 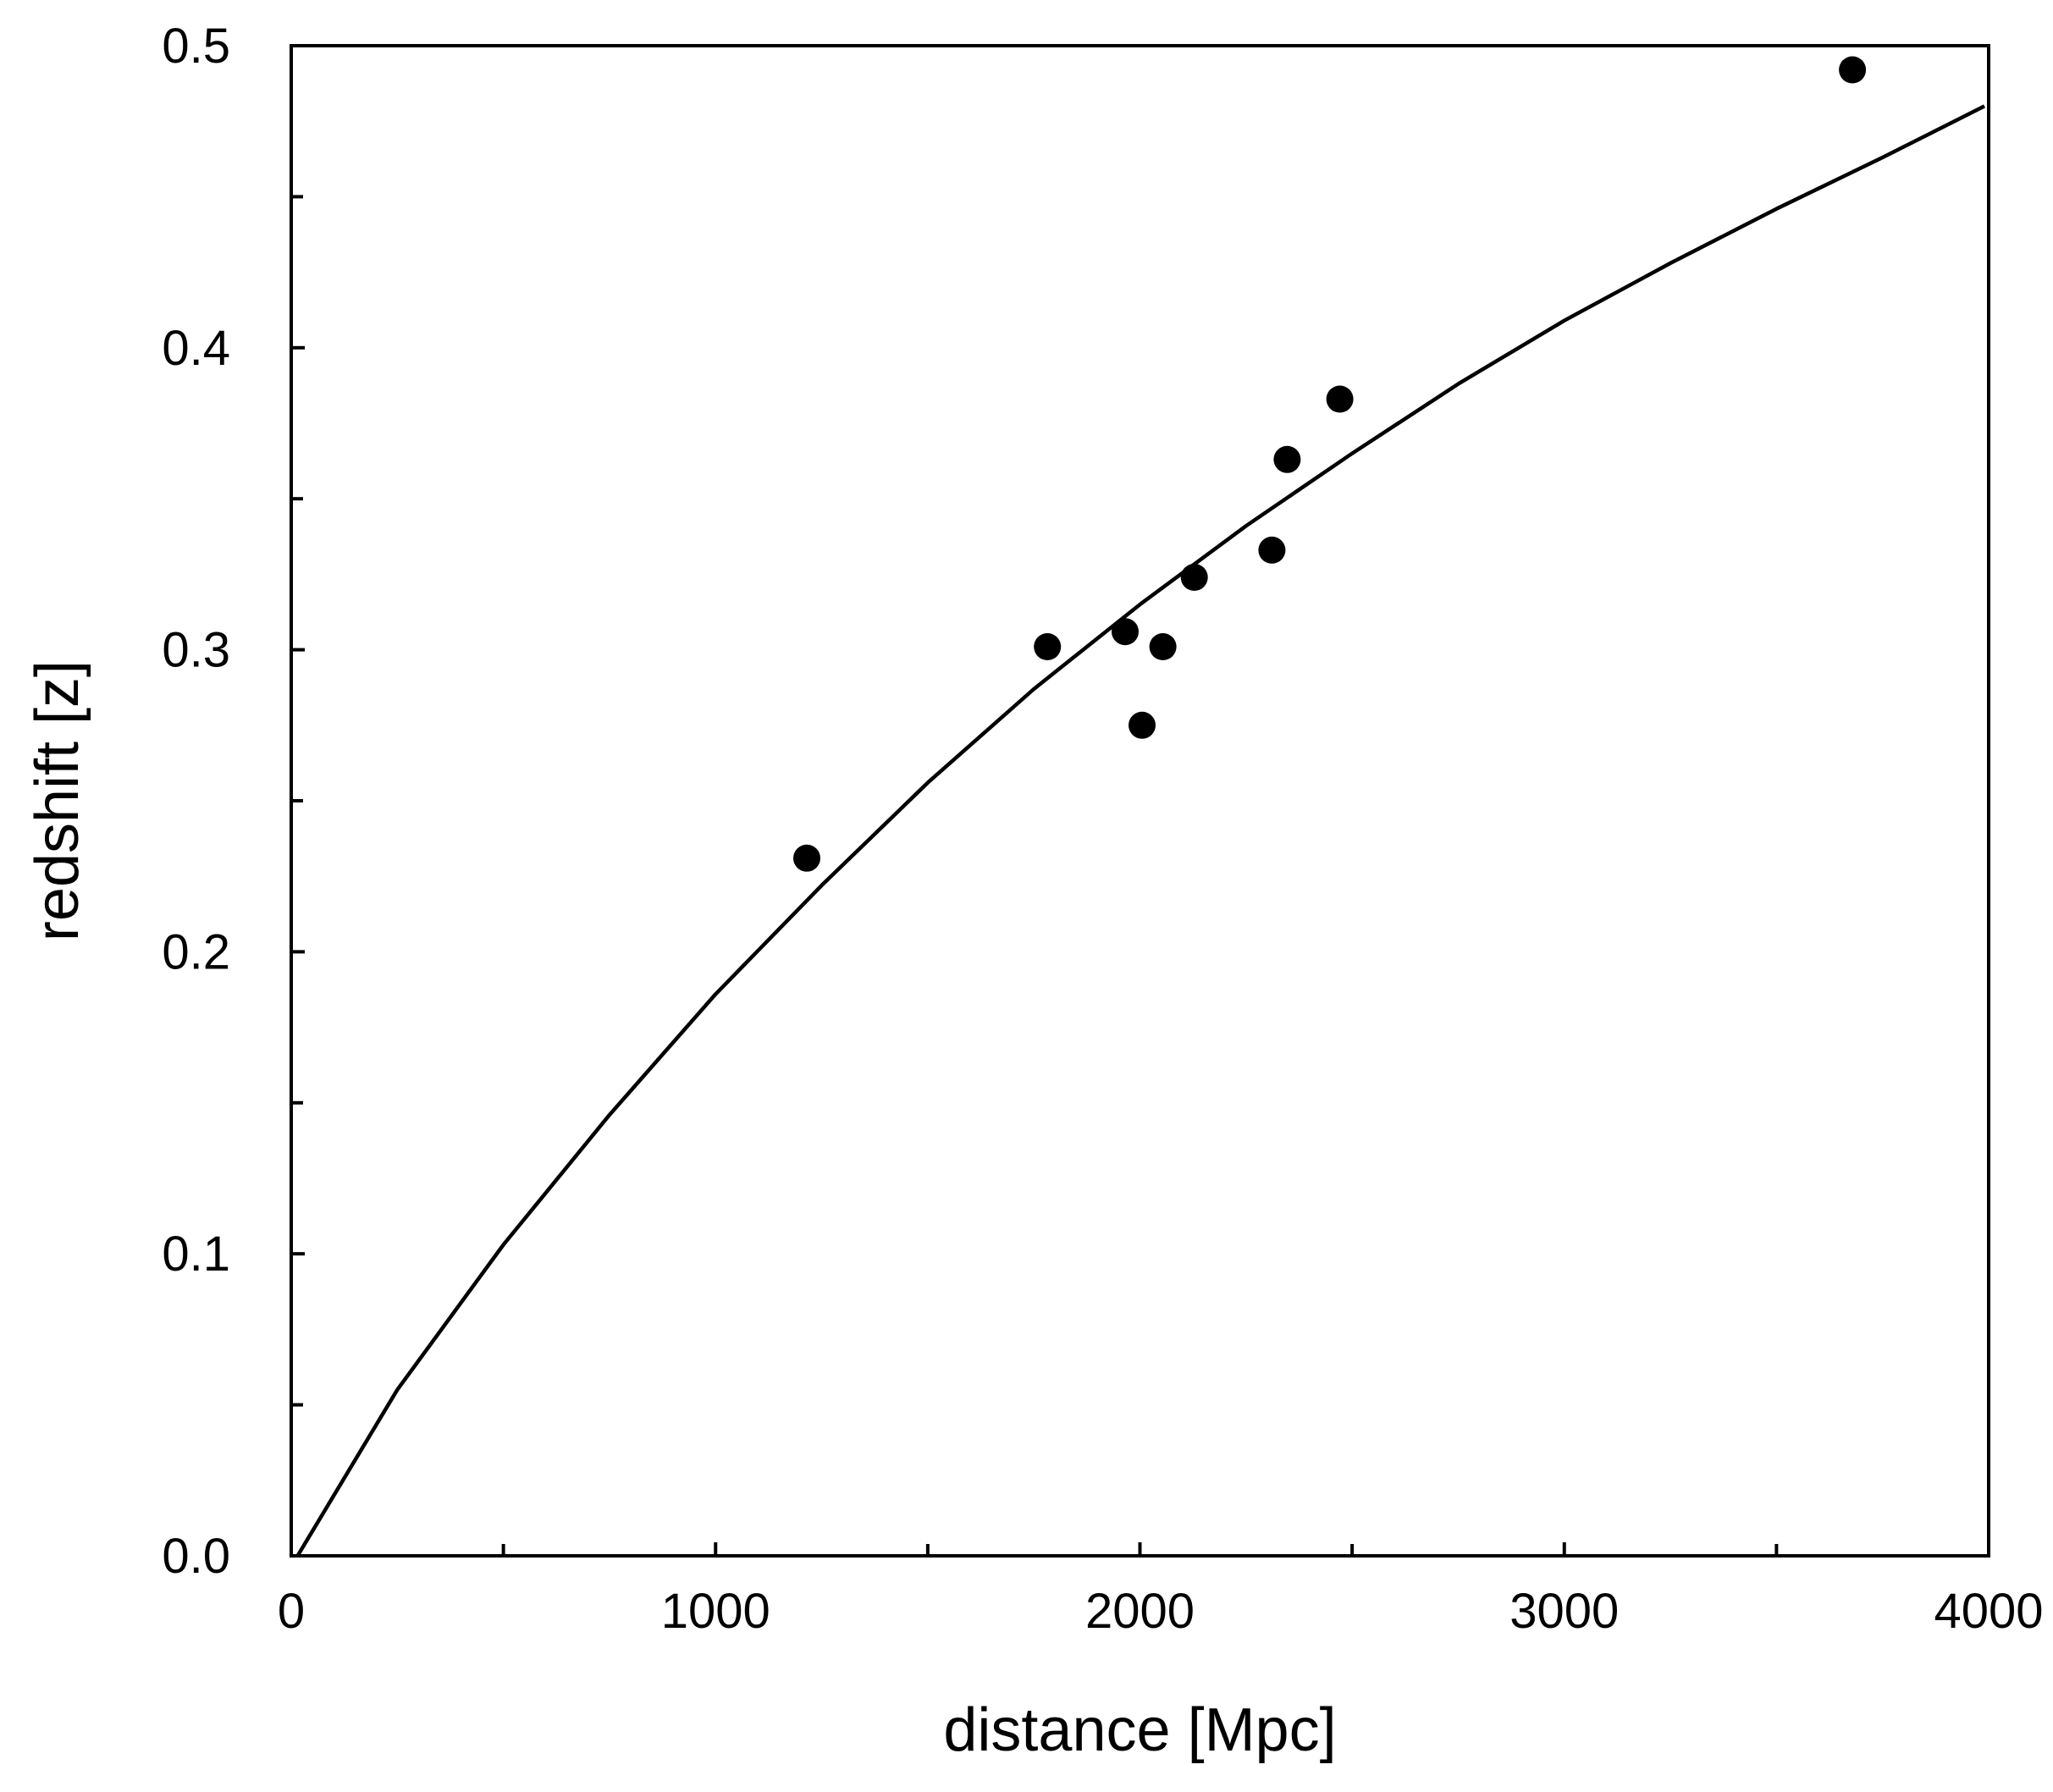 What do you see at coordinates (58, 801) in the screenshot?
I see `y-axis-title: redshift [z]` at bounding box center [58, 801].